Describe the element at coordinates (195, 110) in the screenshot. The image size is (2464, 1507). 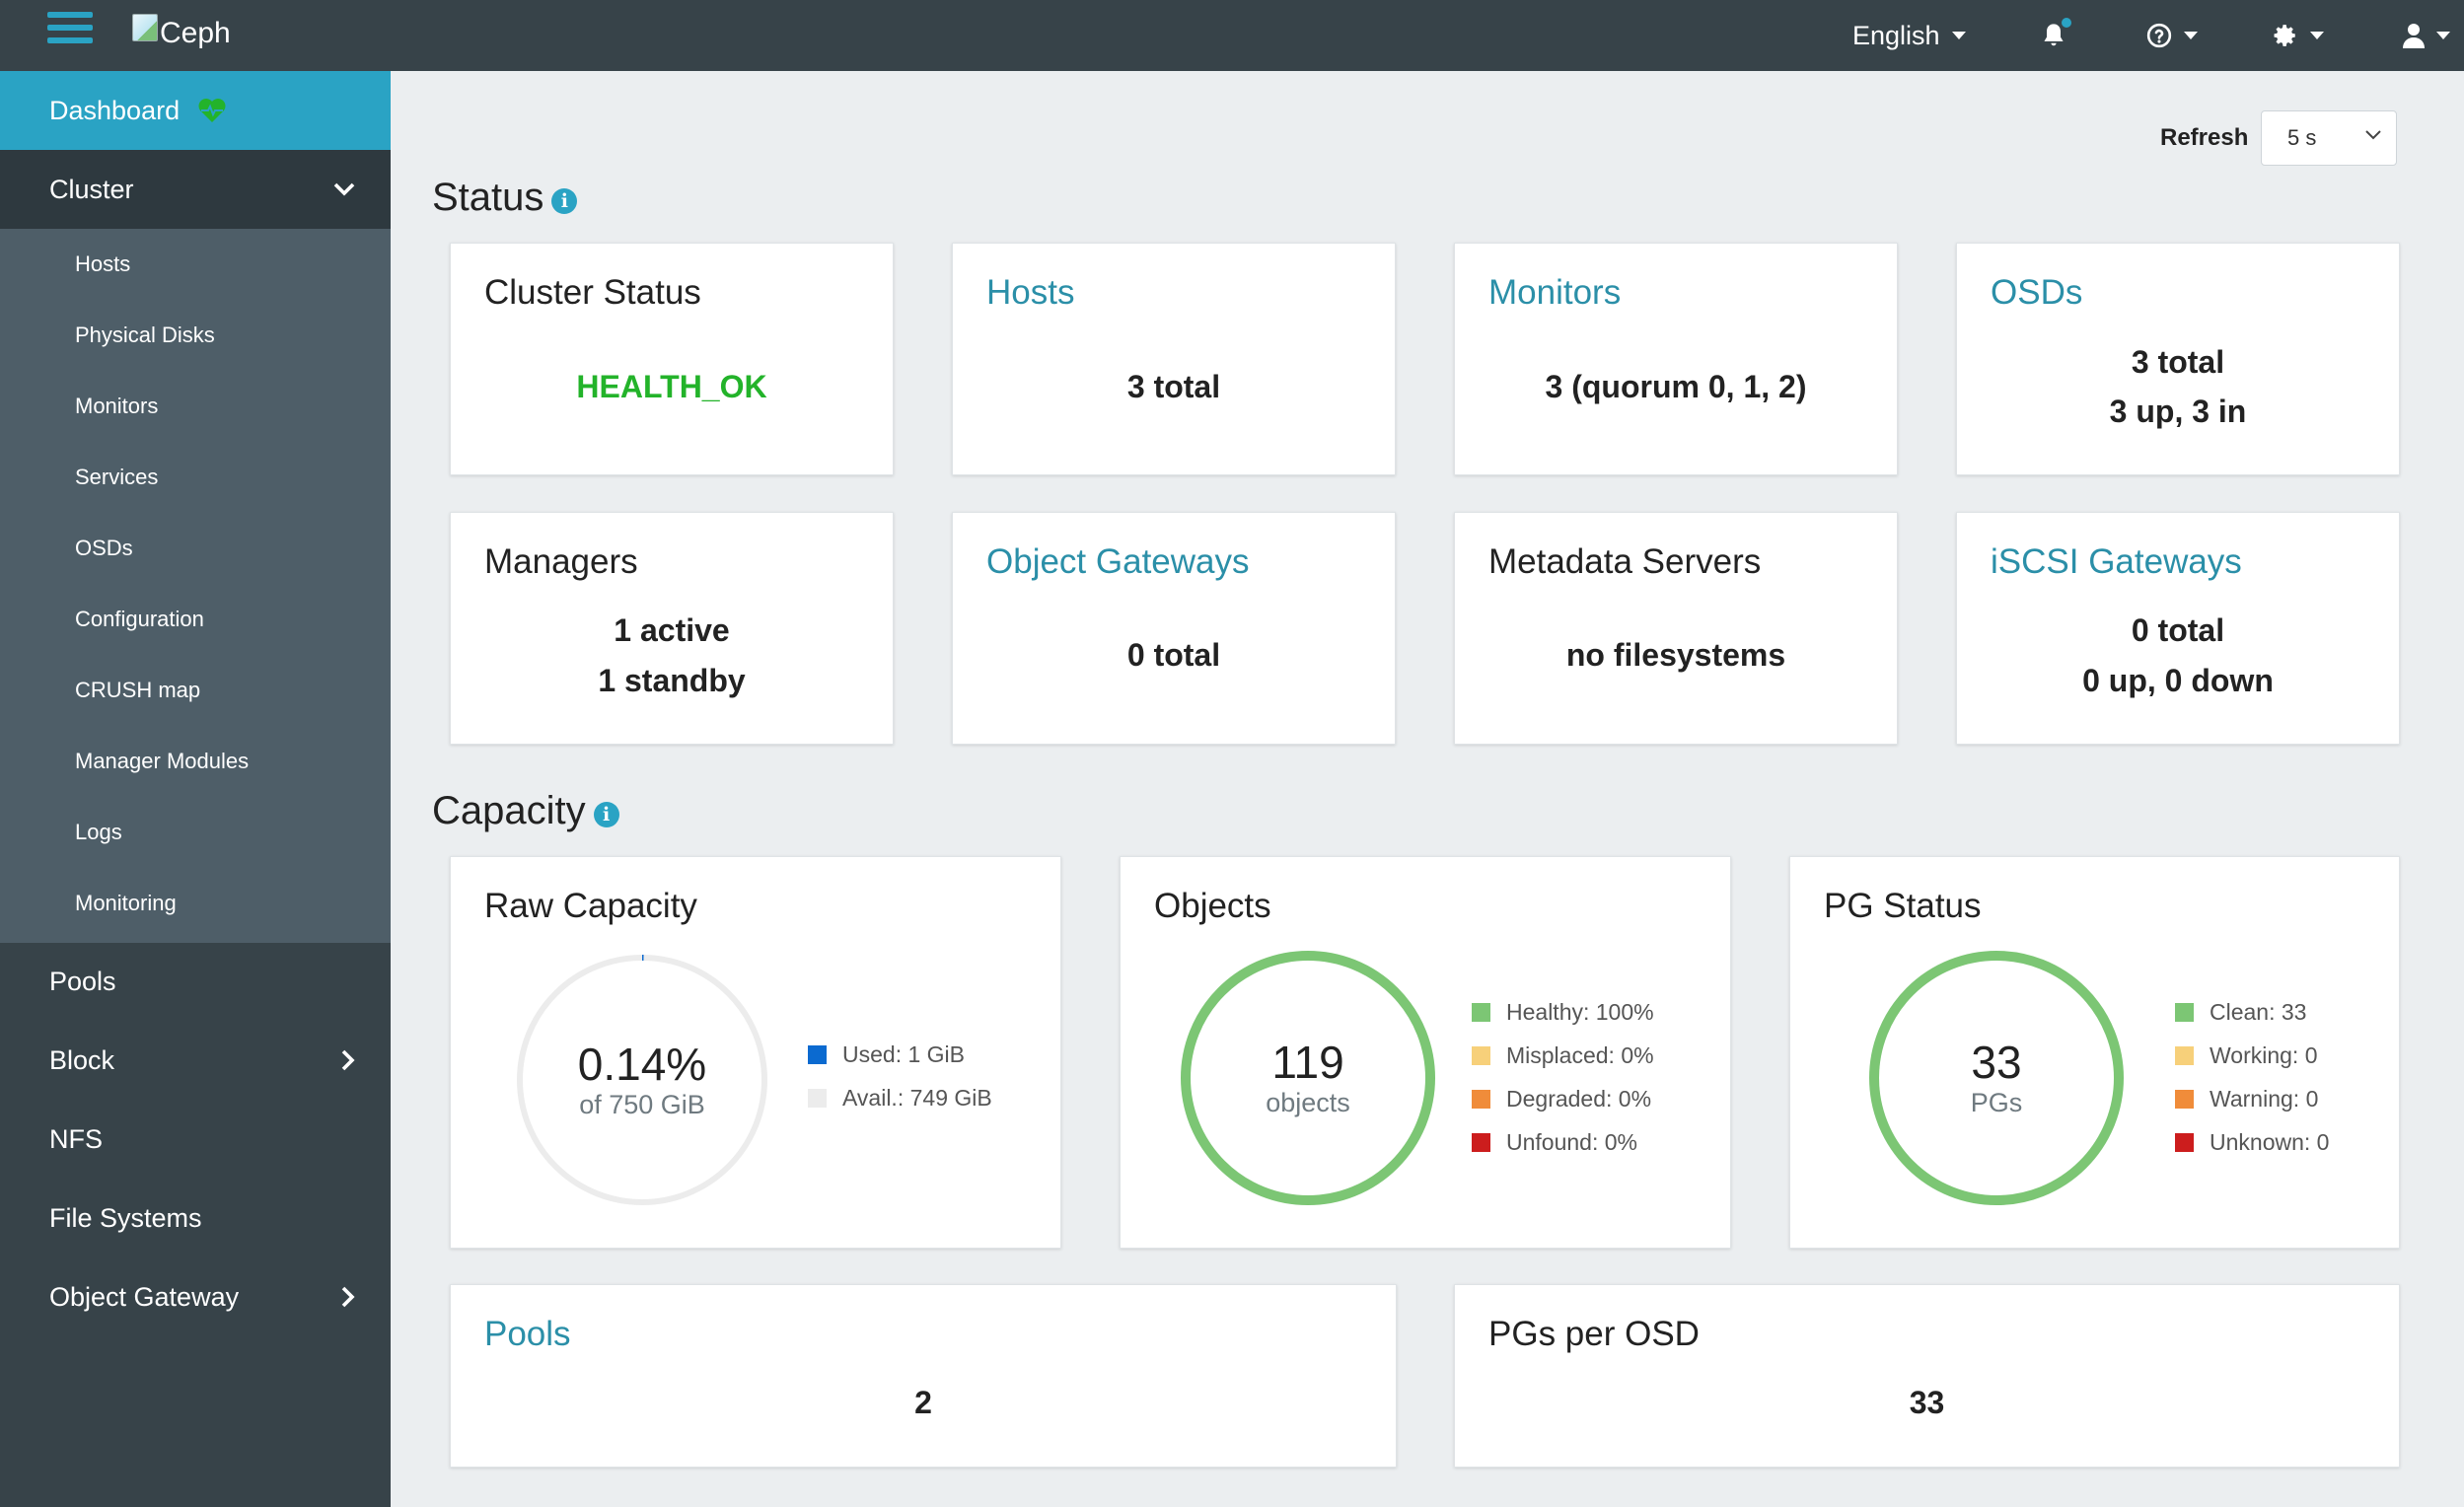
I see `sidebar-item-dashboard: Dashboard` at that location.